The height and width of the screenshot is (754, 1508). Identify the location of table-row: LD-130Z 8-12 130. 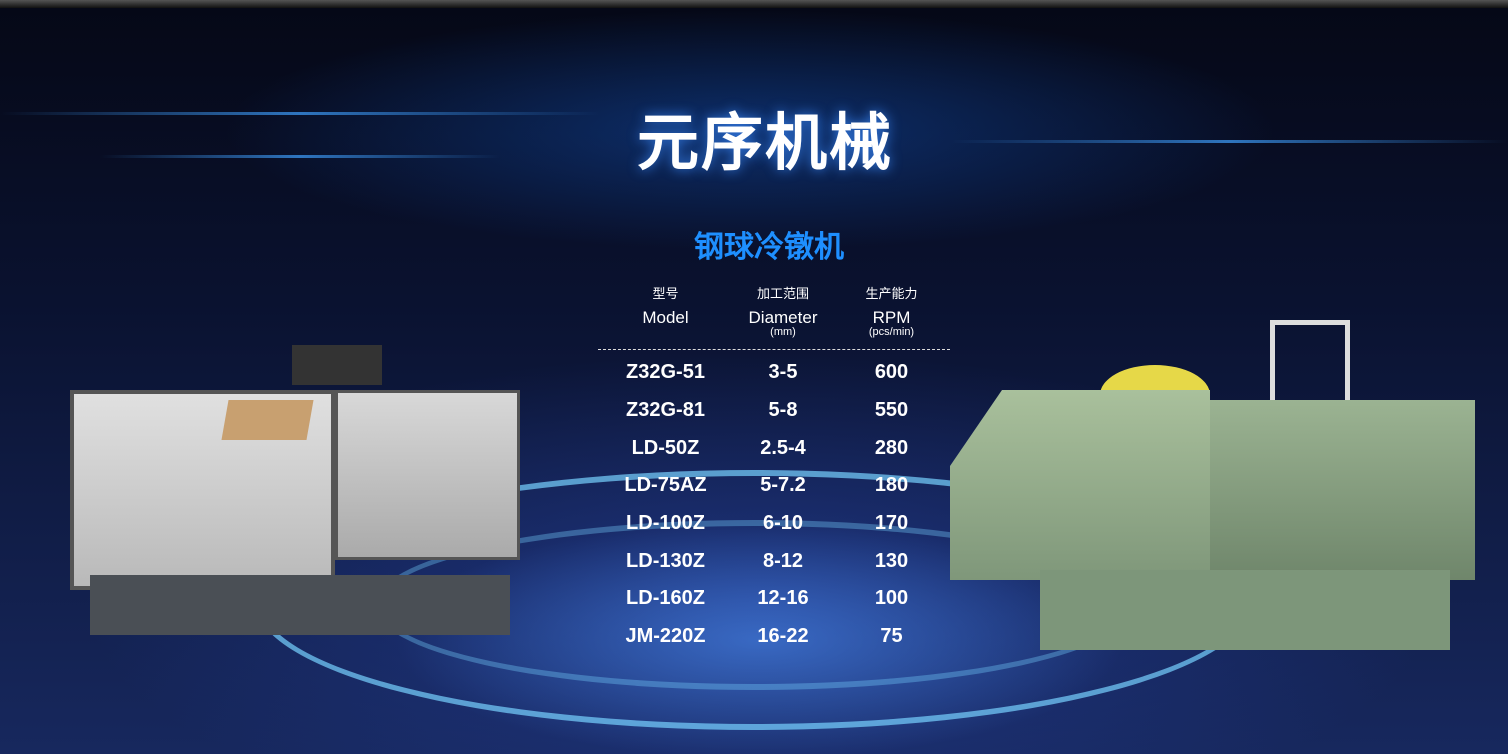
(774, 561).